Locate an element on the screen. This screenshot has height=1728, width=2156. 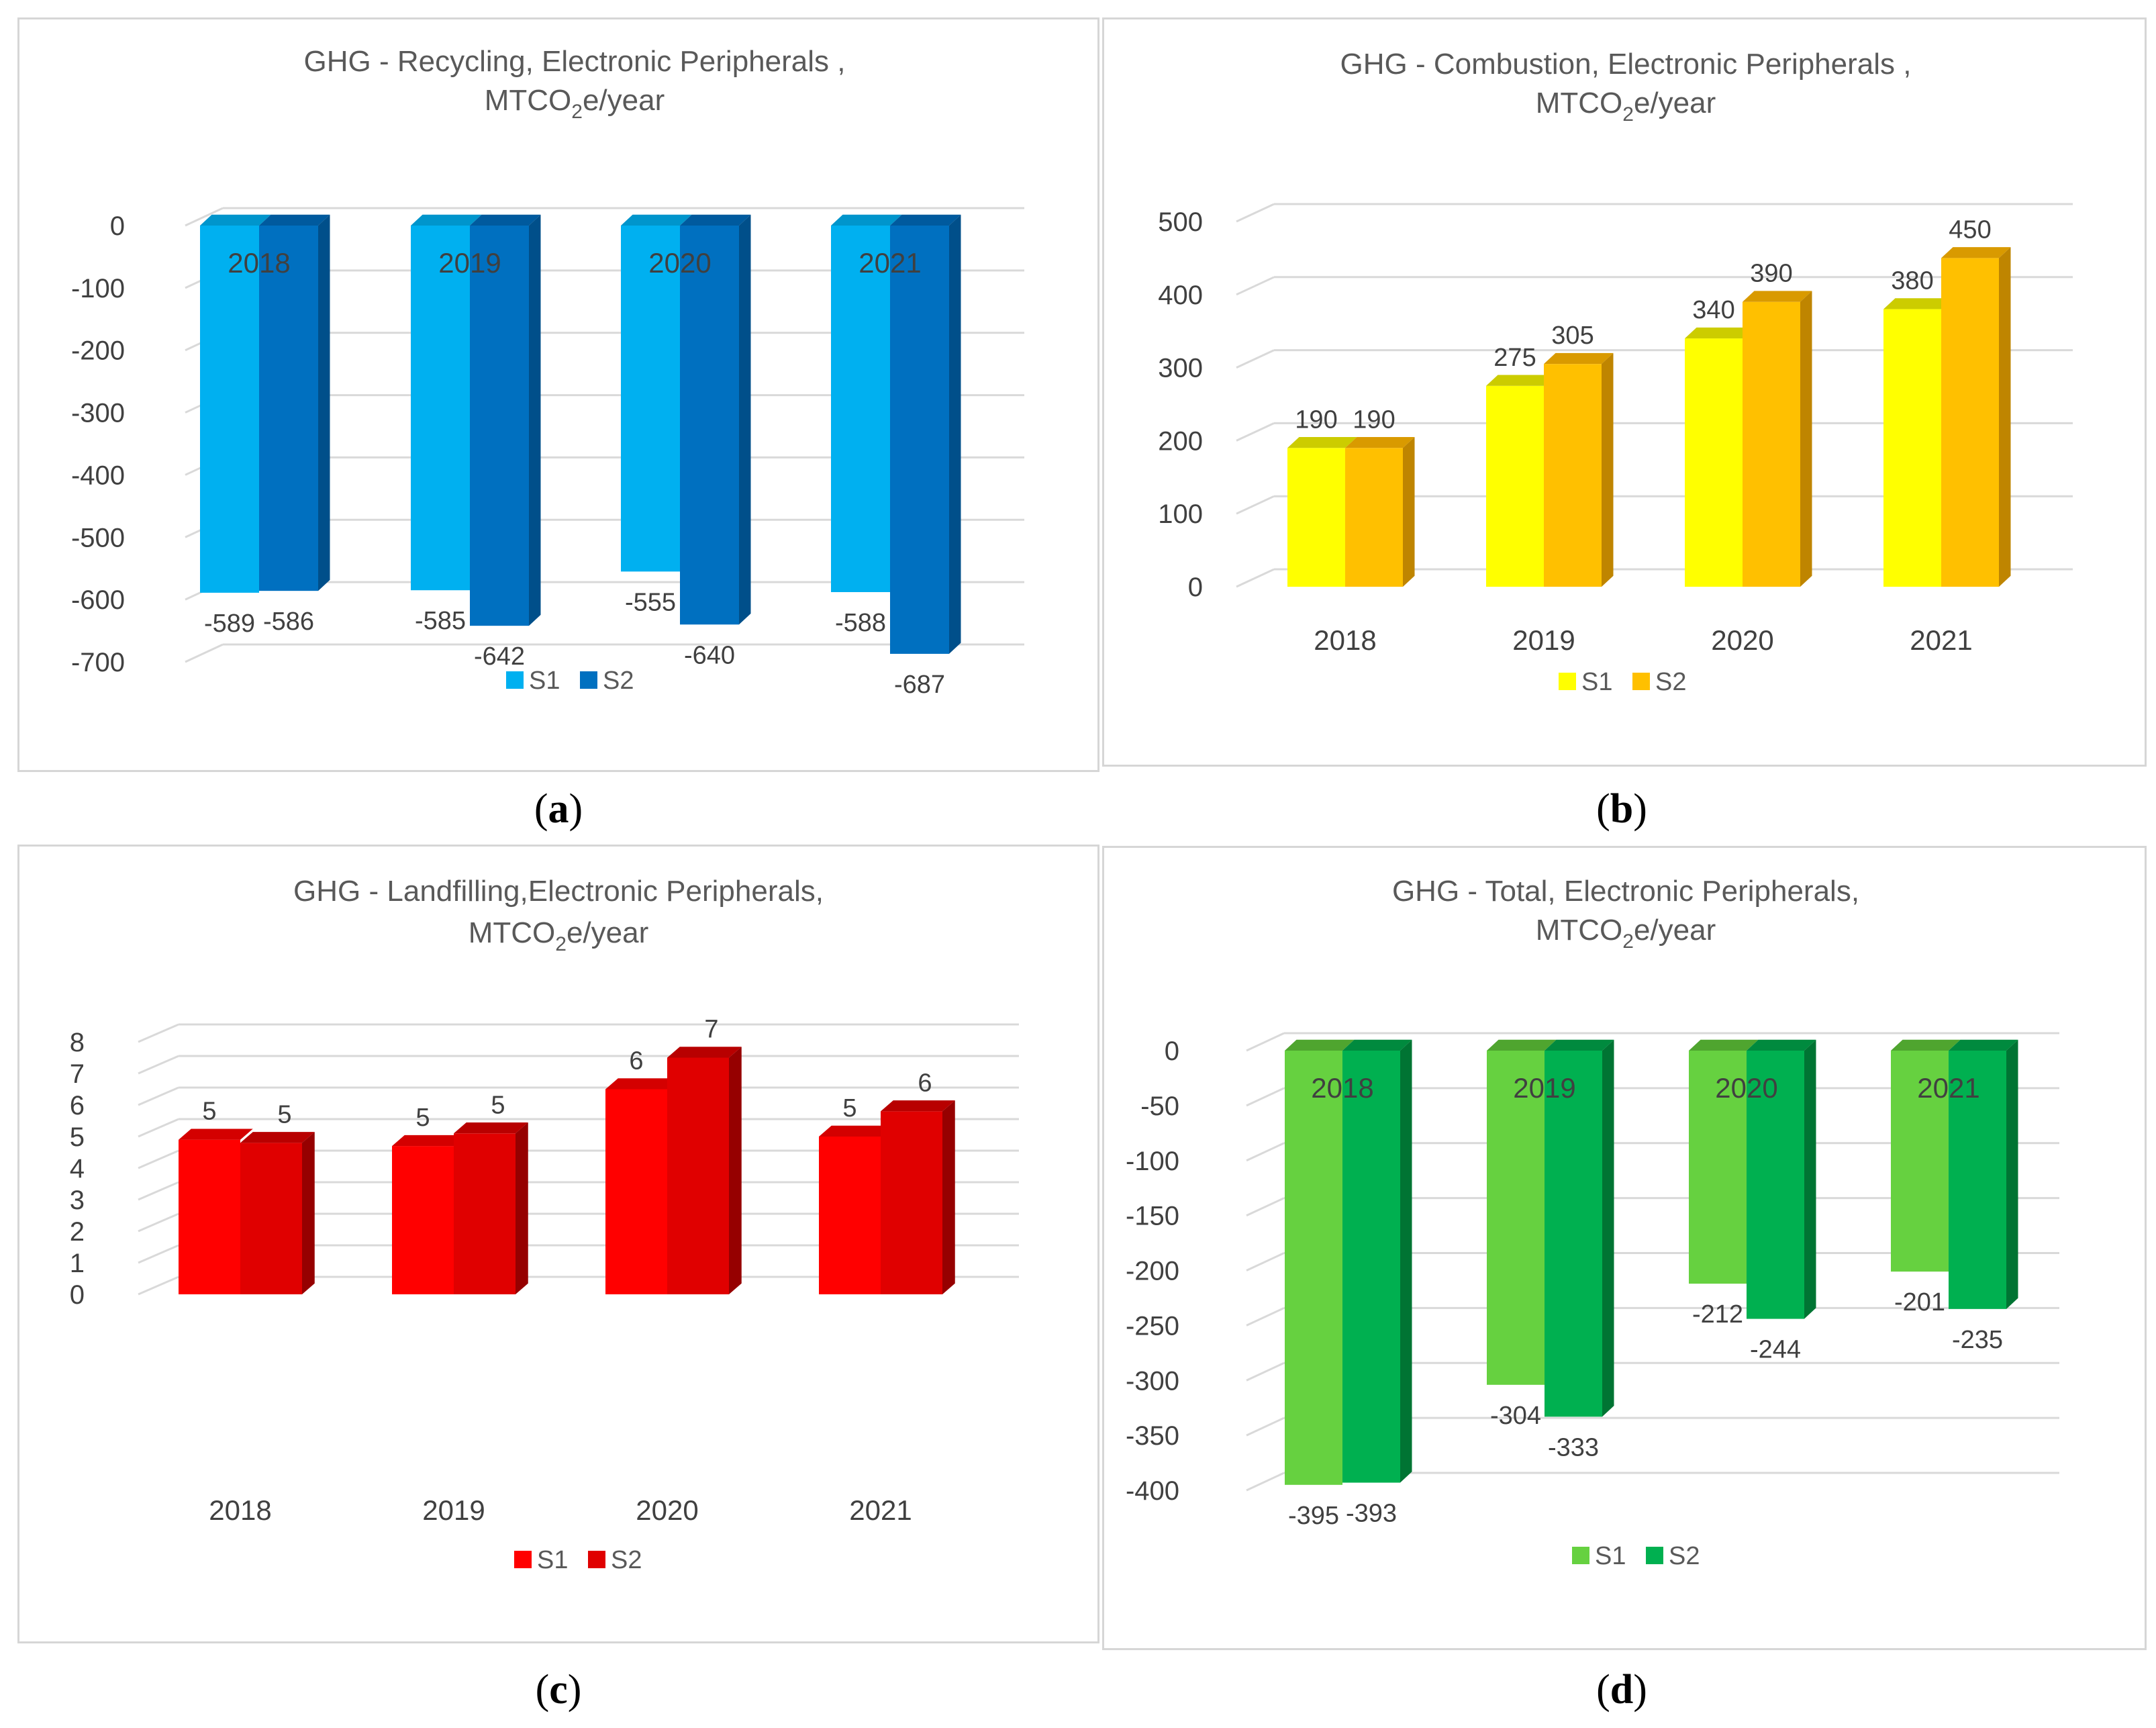
data-label: -235 is located at coordinates (1978, 1340).